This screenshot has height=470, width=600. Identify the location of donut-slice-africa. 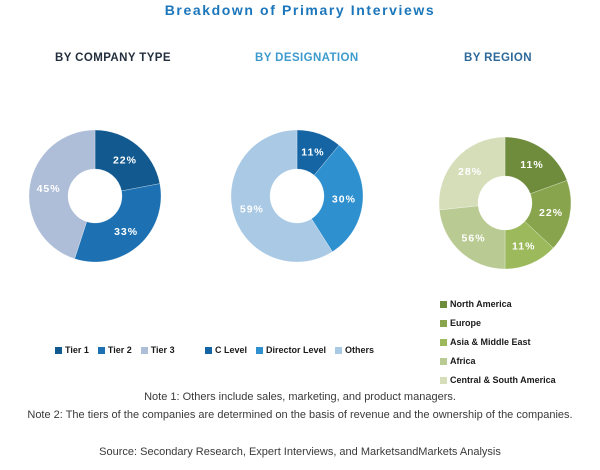
(472, 237).